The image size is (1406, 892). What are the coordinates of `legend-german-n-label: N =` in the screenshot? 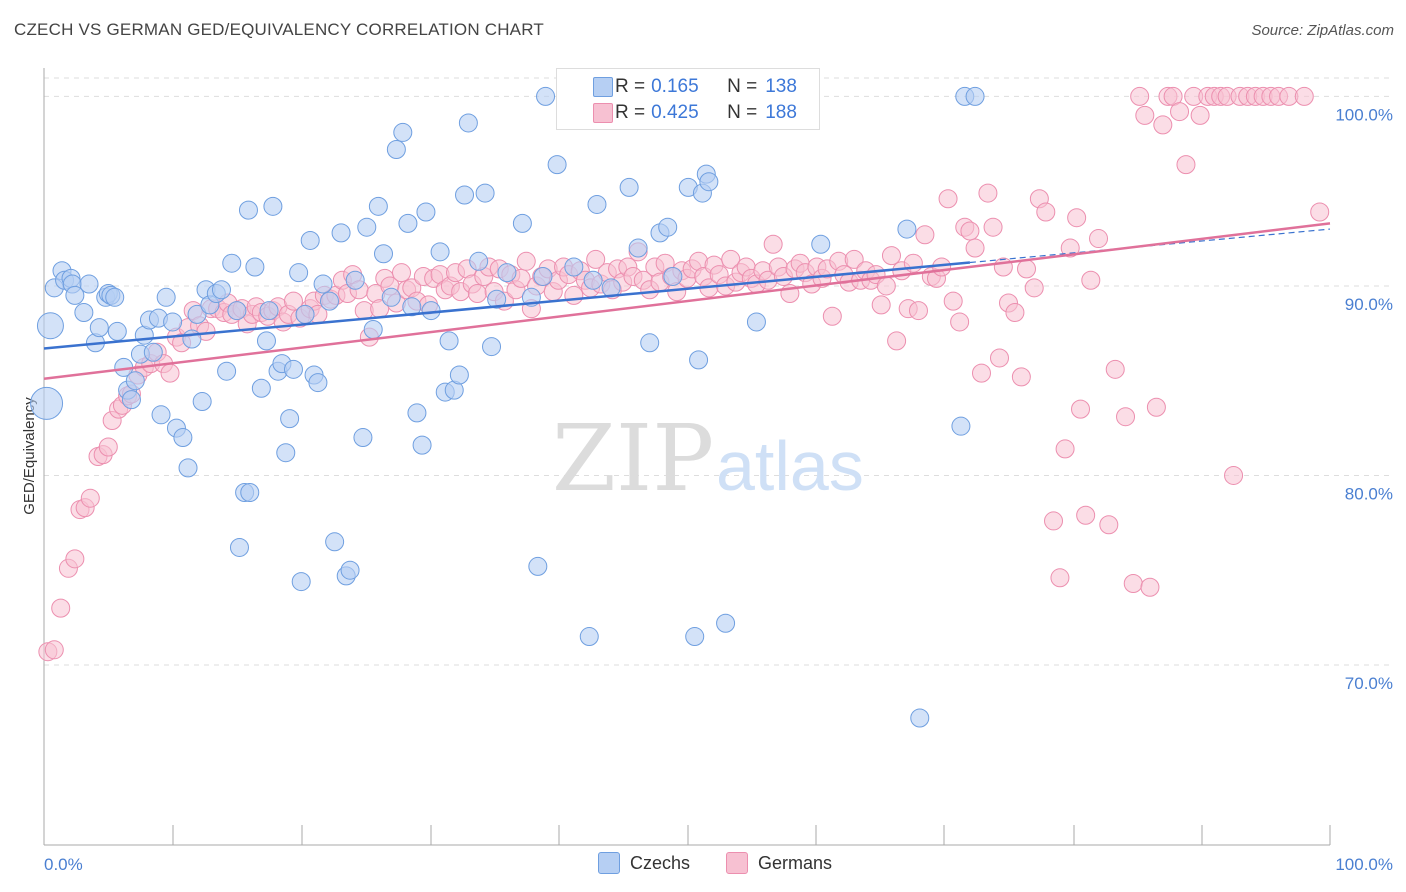 It's located at (742, 112).